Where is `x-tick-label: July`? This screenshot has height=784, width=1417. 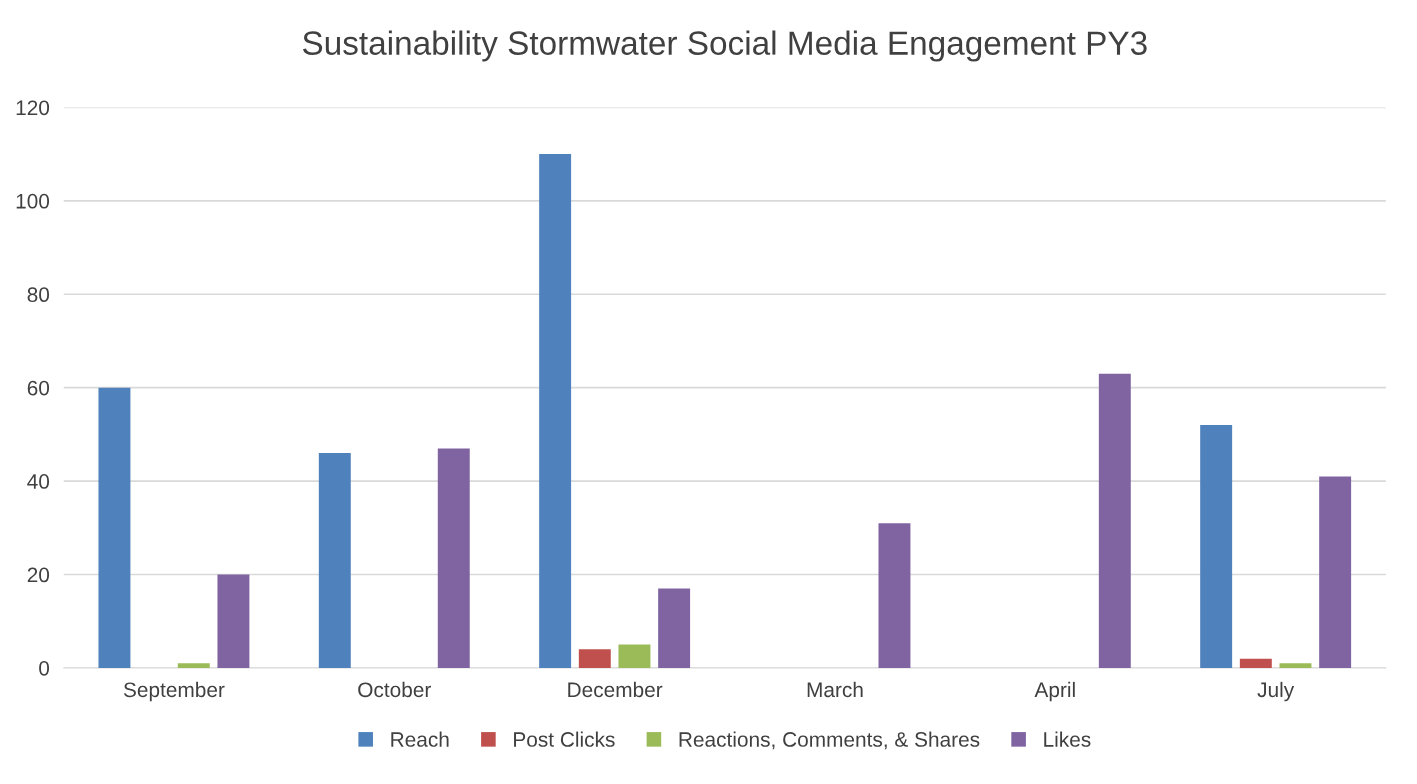
x-tick-label: July is located at coordinates (1276, 691).